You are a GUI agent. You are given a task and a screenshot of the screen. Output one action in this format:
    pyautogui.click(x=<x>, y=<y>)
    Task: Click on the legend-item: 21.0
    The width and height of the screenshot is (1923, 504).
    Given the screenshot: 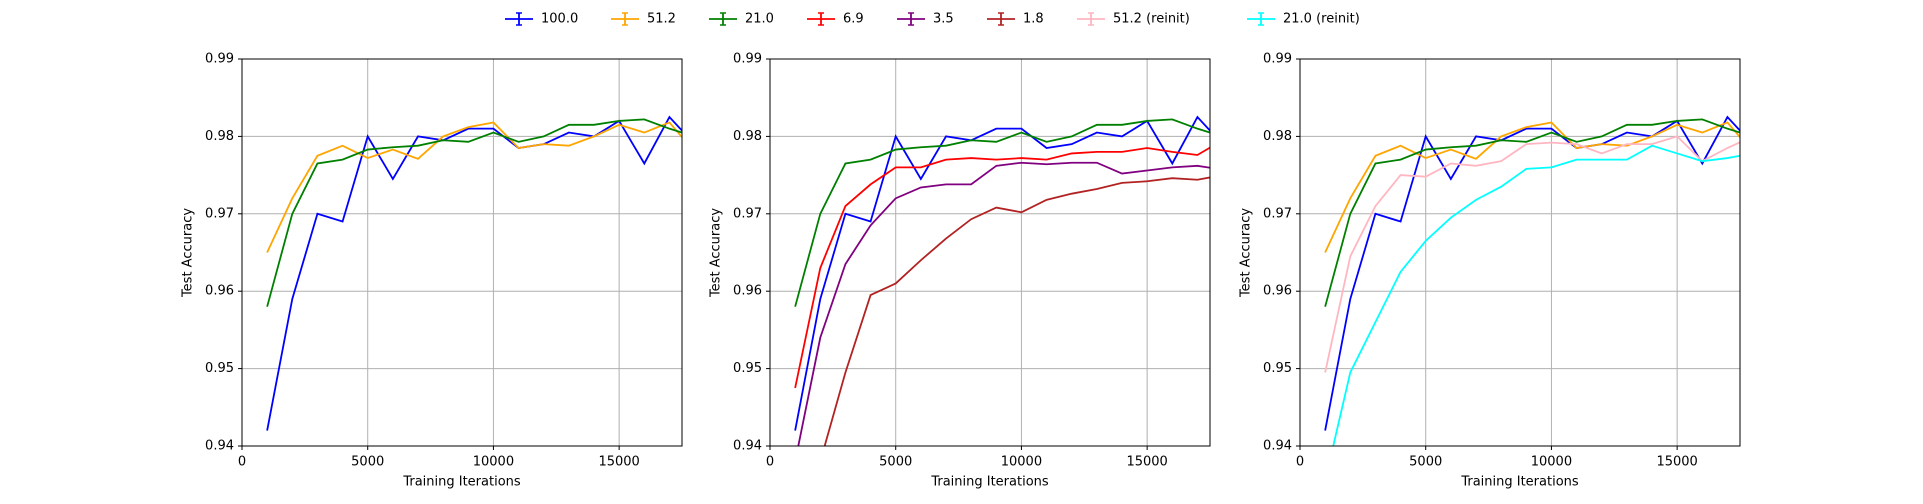 What is the action you would take?
    pyautogui.click(x=741, y=19)
    